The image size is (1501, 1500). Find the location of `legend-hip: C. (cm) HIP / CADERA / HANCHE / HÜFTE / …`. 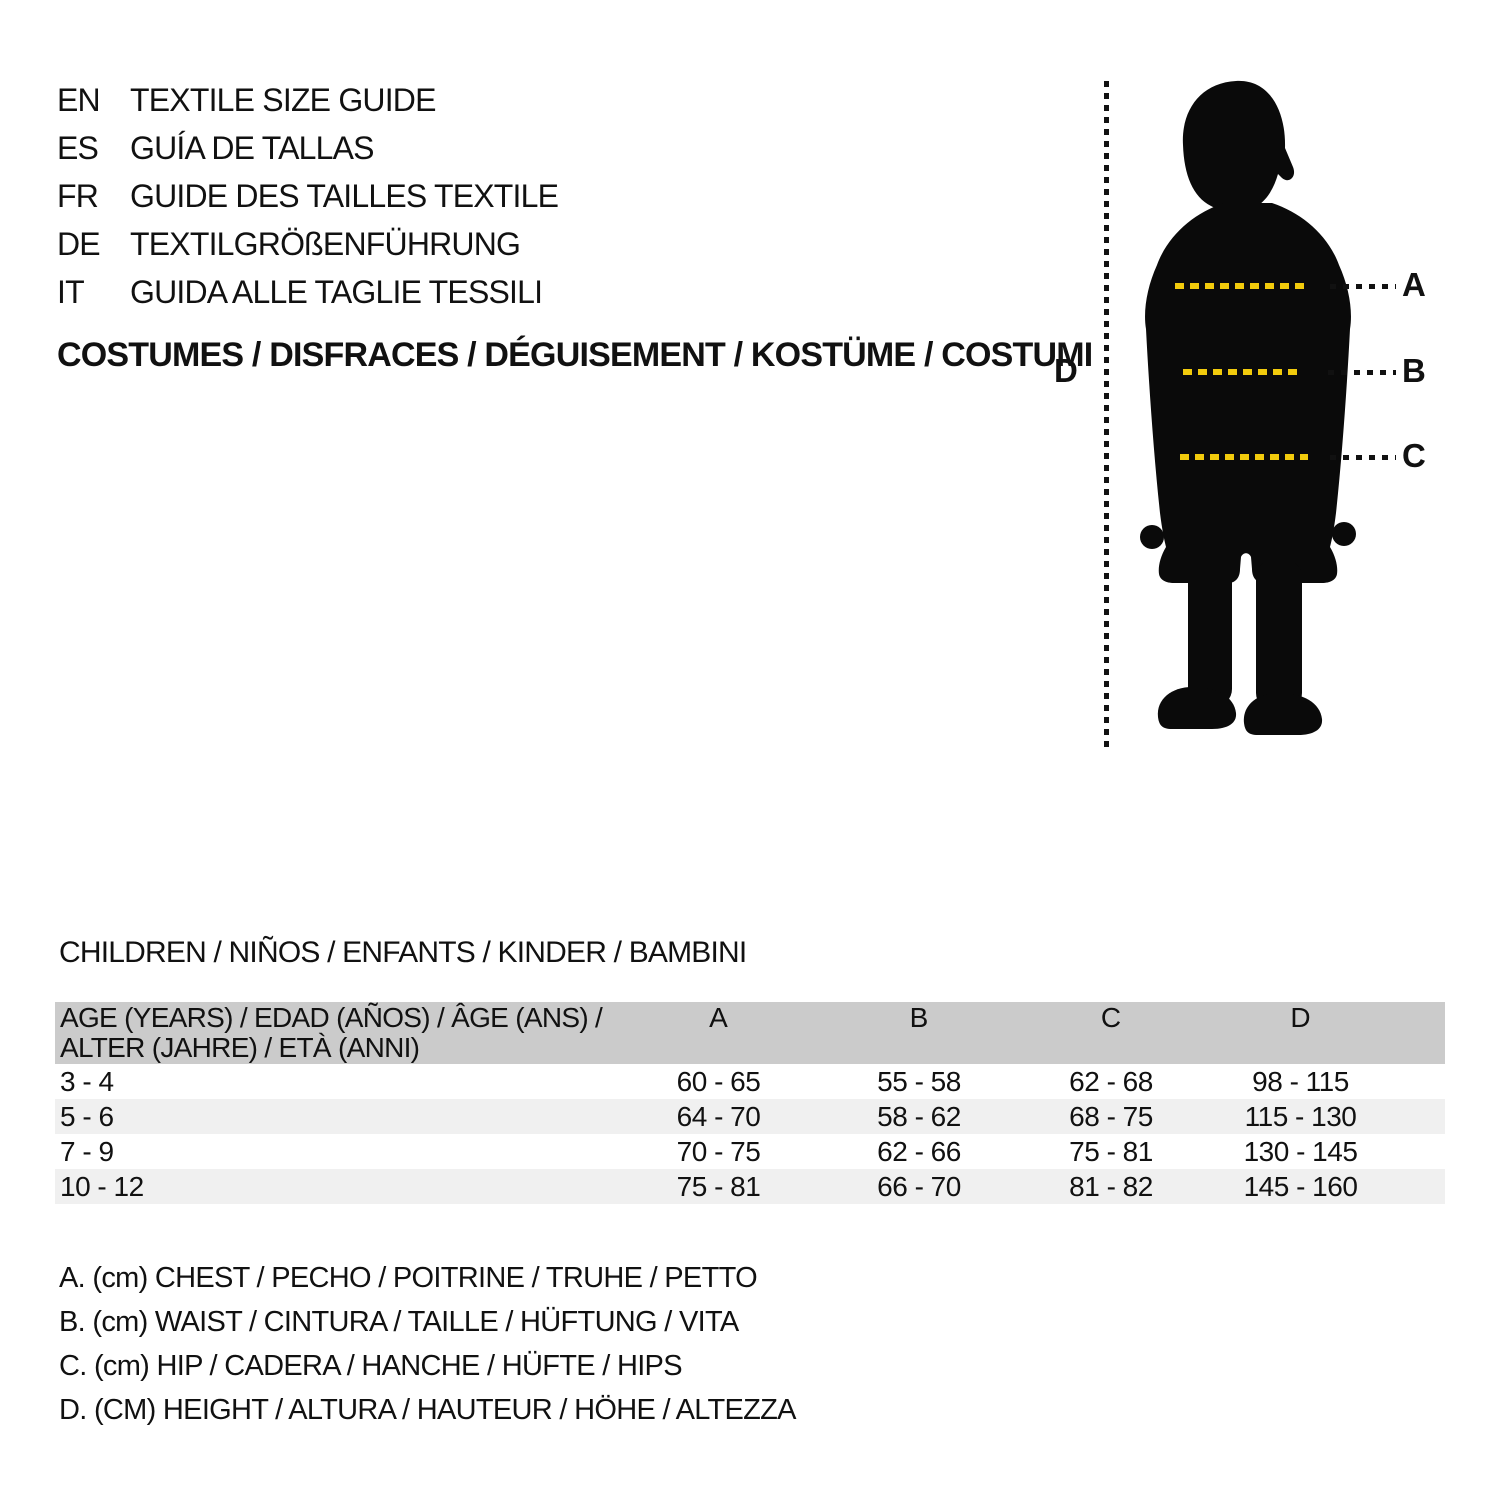

legend-hip: C. (cm) HIP / CADERA / HANCHE / HÜFTE / … is located at coordinates (371, 1366).